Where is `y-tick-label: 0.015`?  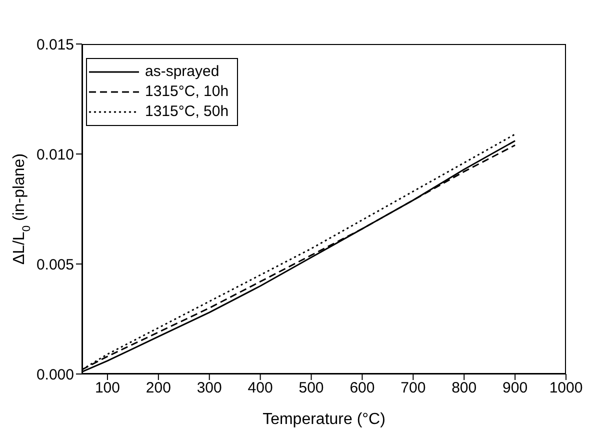
y-tick-label: 0.015 is located at coordinates (55, 45).